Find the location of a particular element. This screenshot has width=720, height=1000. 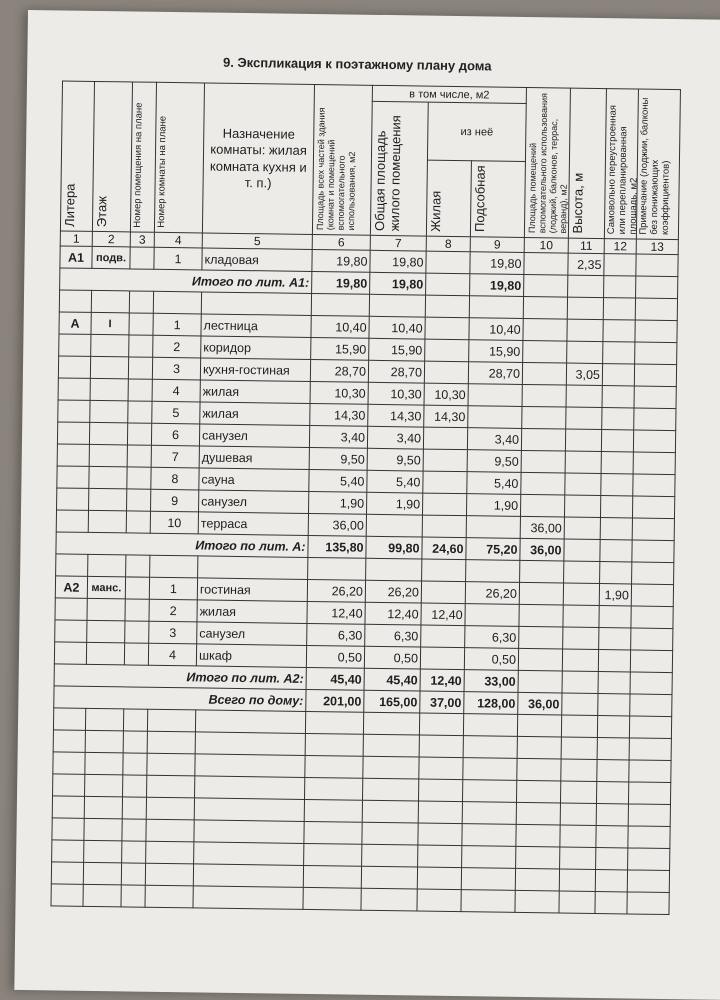

cell-col-5: душевая is located at coordinates (254, 457).